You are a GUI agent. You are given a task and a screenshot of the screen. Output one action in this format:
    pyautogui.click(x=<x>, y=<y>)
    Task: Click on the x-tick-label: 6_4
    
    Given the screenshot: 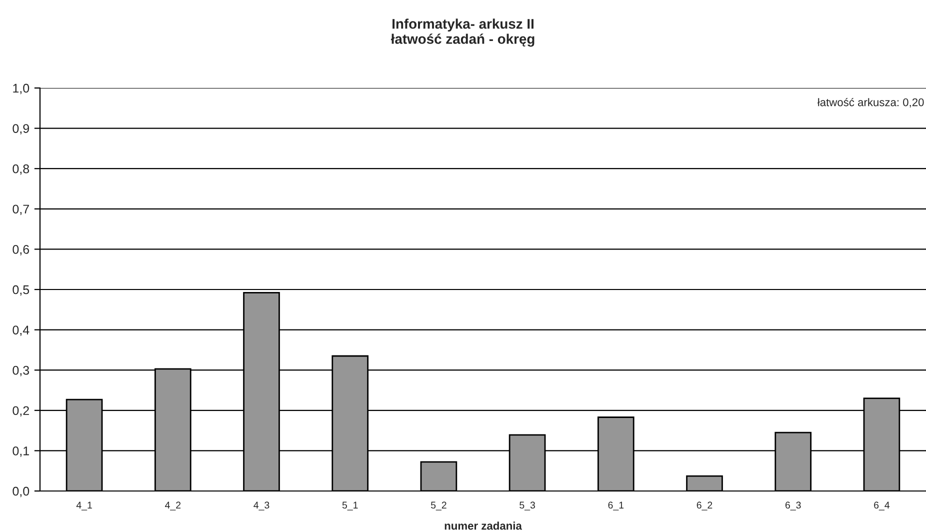 What is the action you would take?
    pyautogui.click(x=882, y=506)
    